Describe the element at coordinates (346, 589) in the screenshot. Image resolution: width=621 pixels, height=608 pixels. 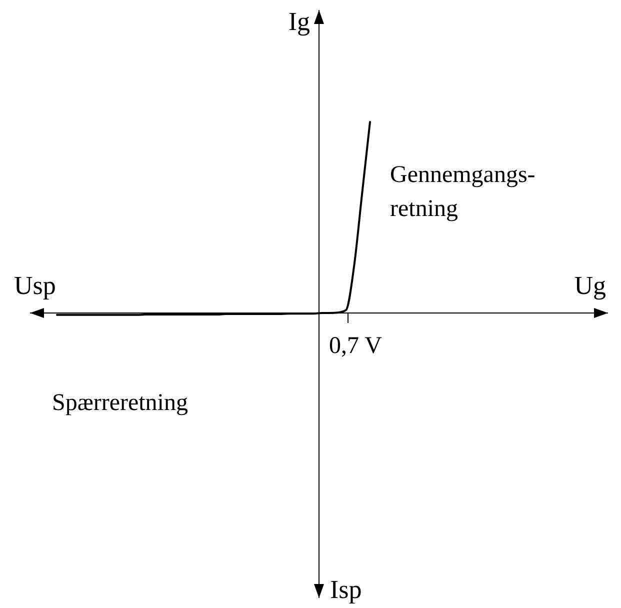
I see `text: Isp` at that location.